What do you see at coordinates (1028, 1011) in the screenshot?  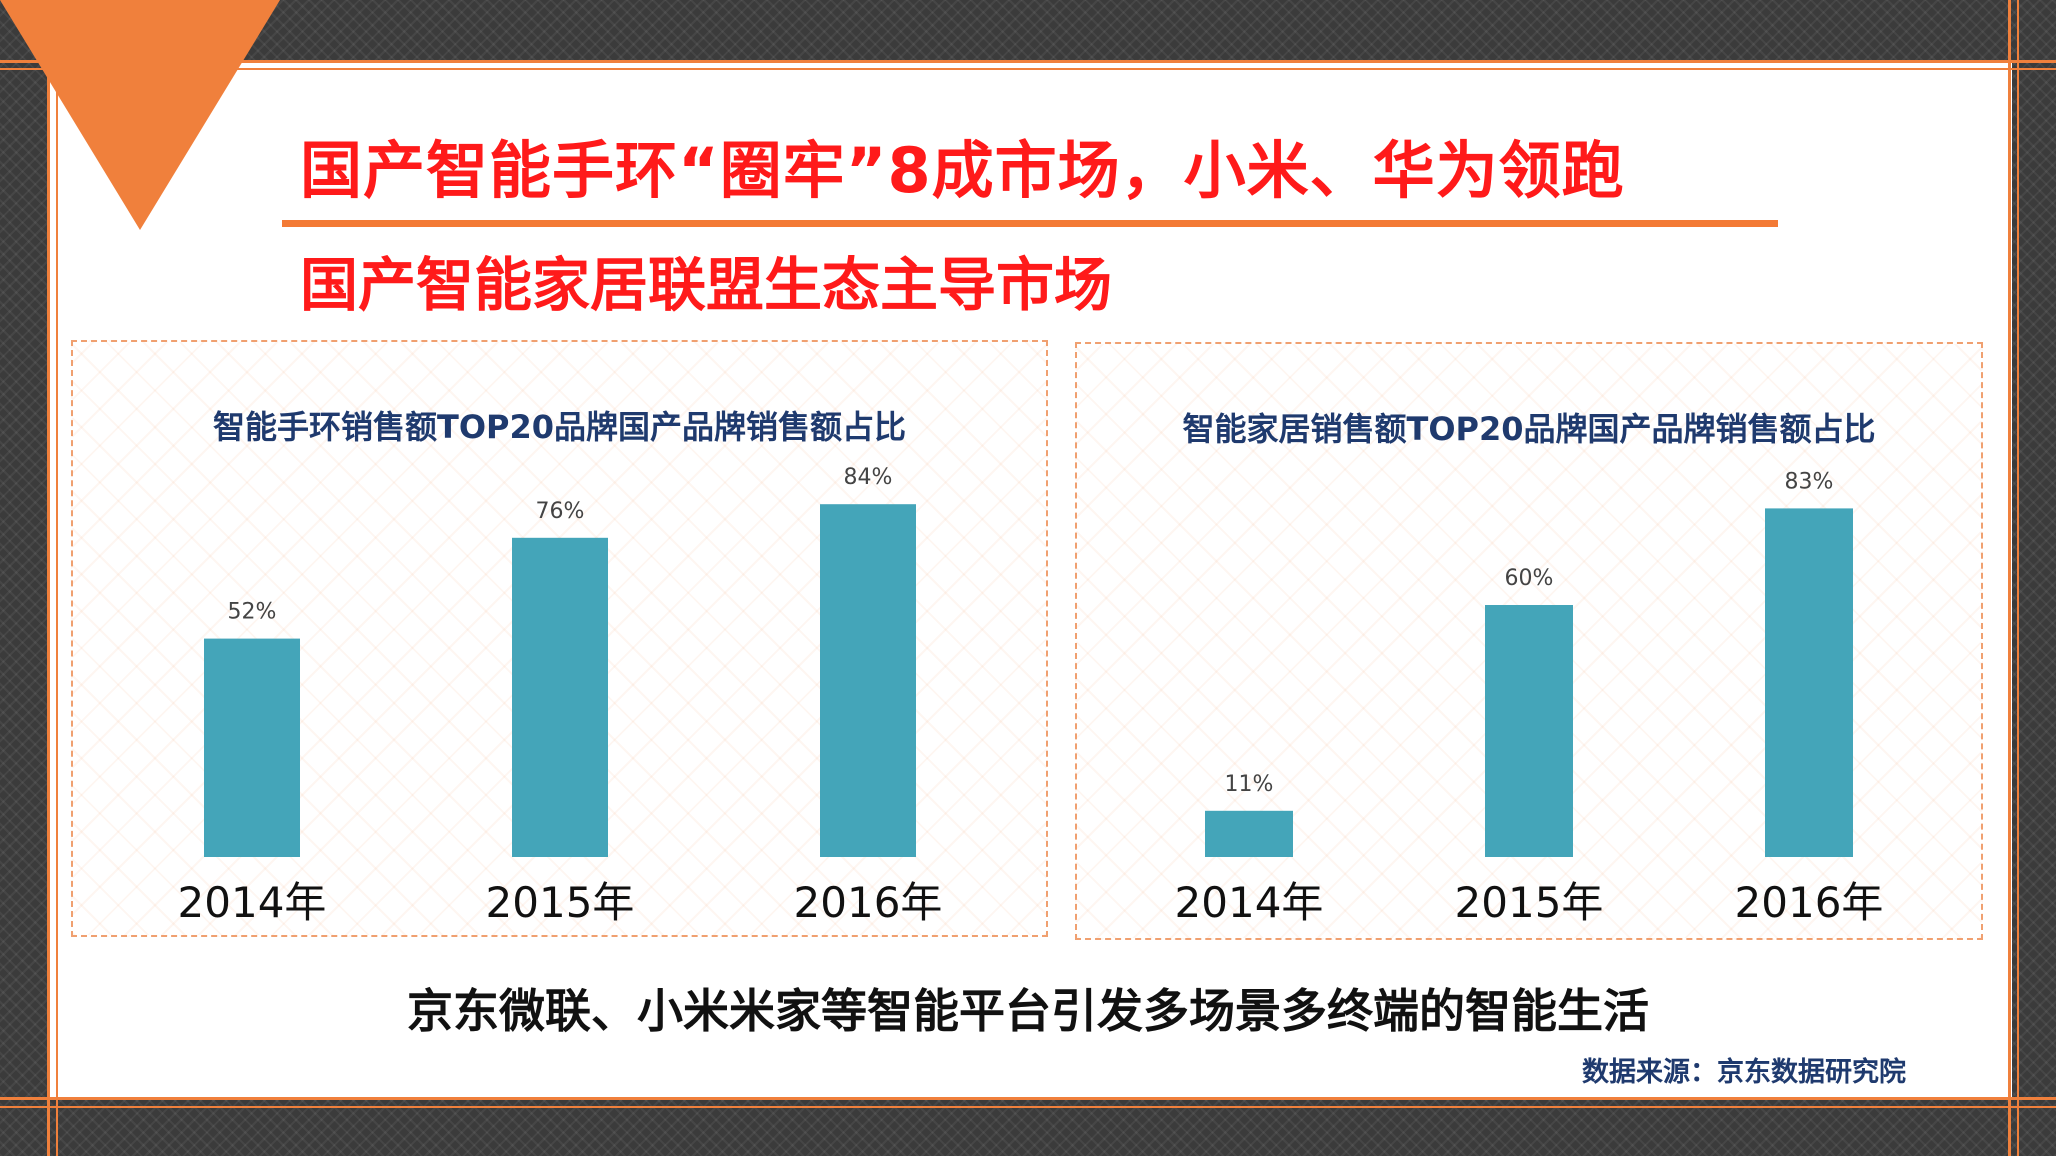 I see `summary-text: 京东微联、小米米家等智能平台引发多场景多终端的智能生活` at bounding box center [1028, 1011].